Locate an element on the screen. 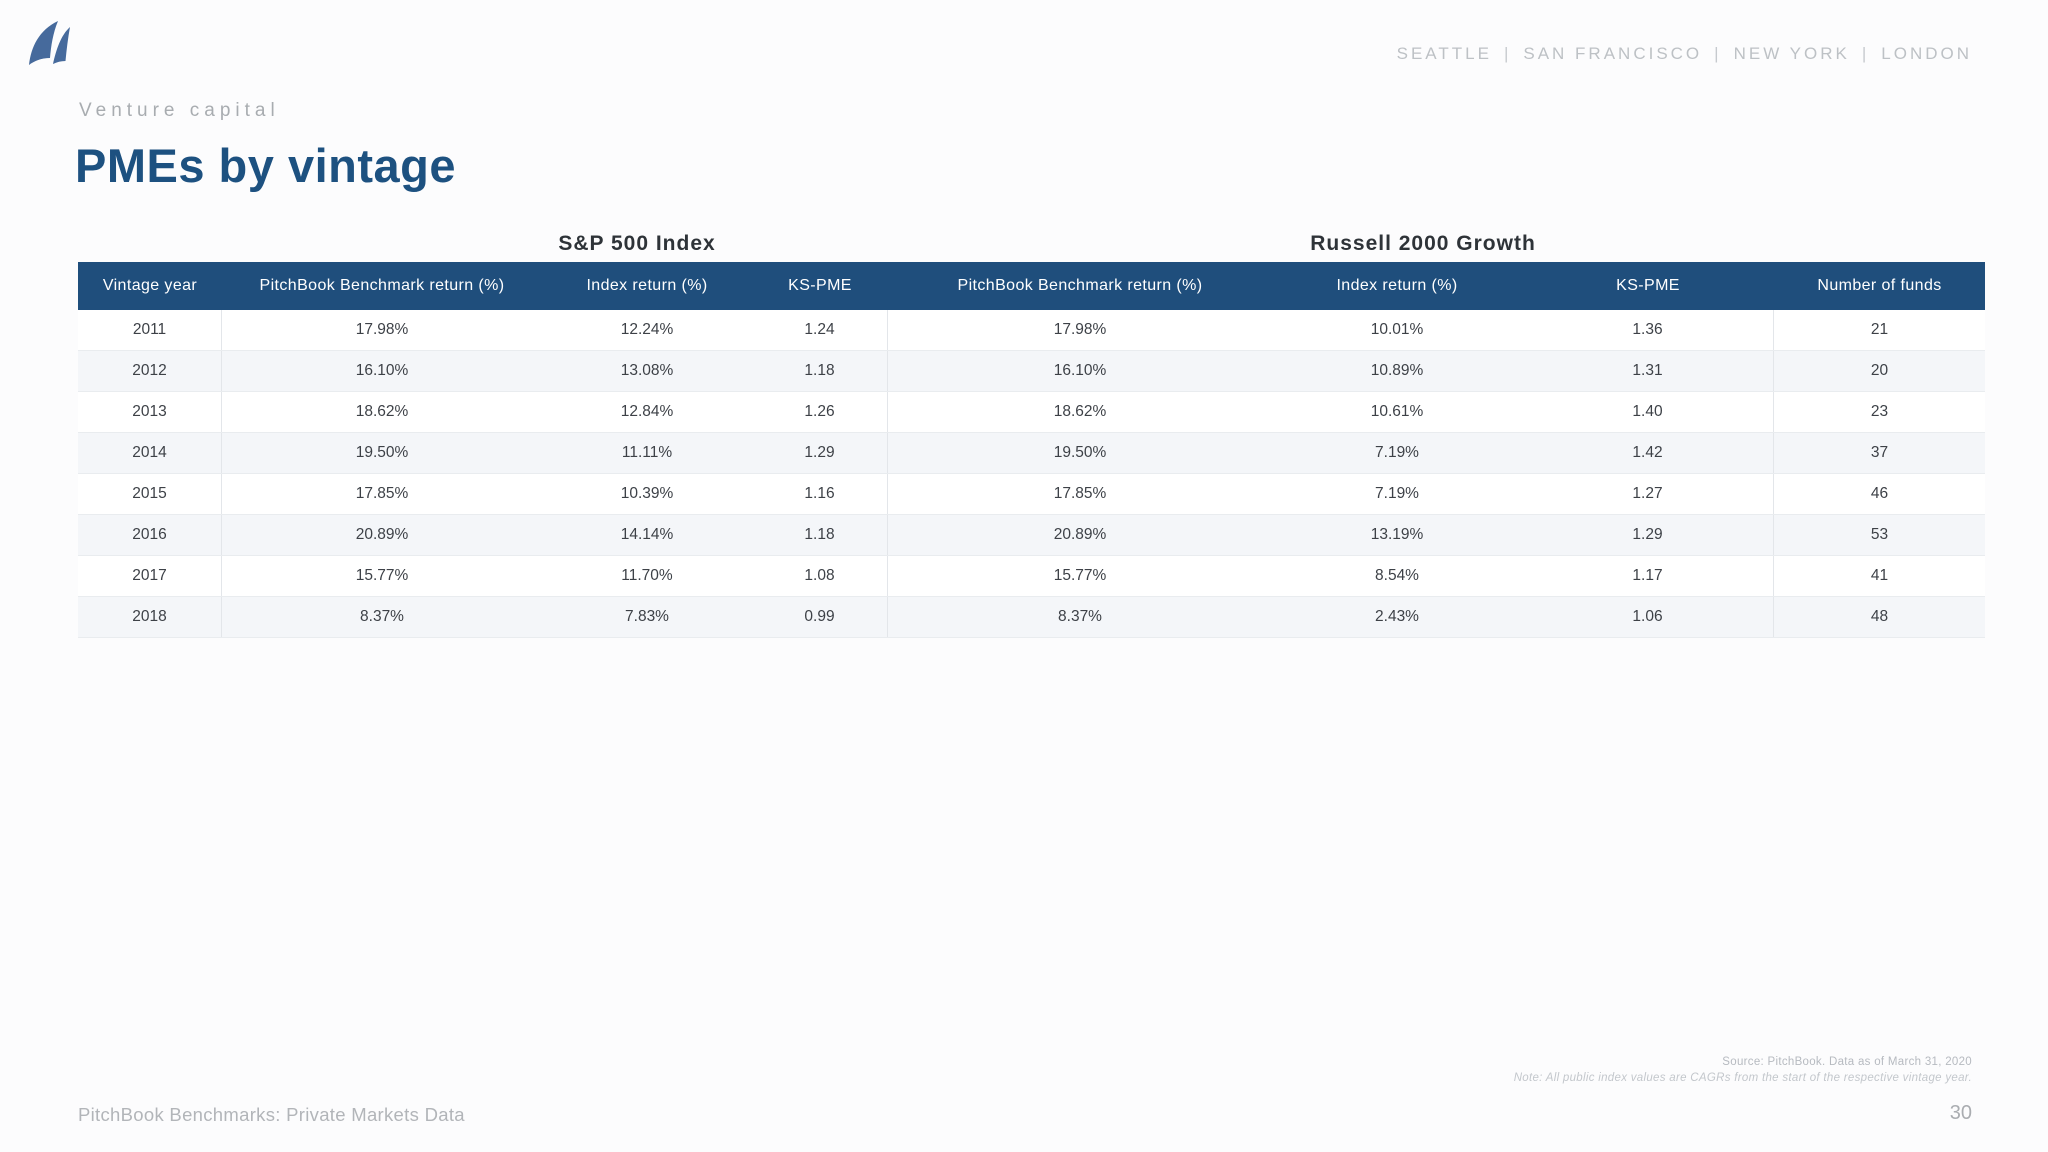  value-cell: 10.01% is located at coordinates (1397, 329).